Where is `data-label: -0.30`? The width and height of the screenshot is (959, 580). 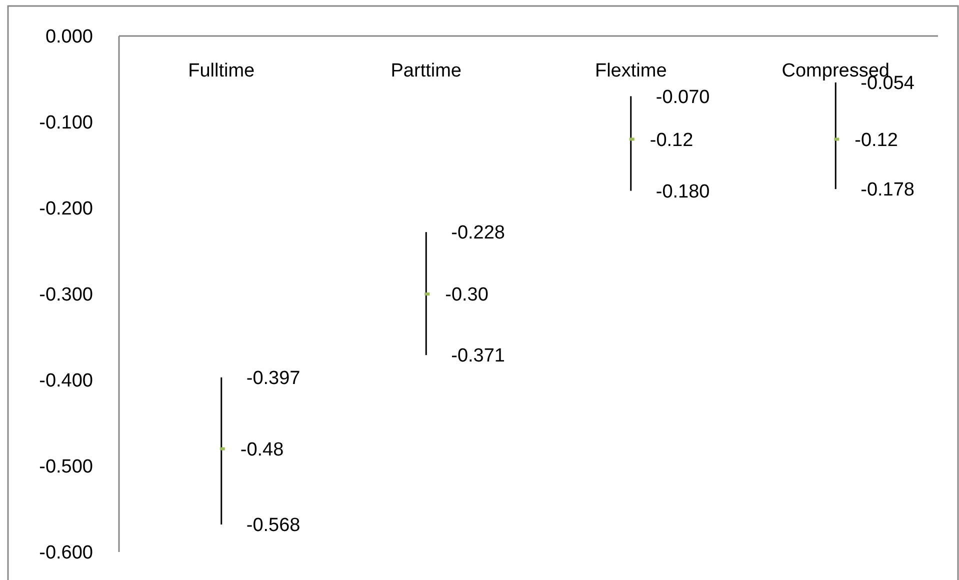 data-label: -0.30 is located at coordinates (466, 295).